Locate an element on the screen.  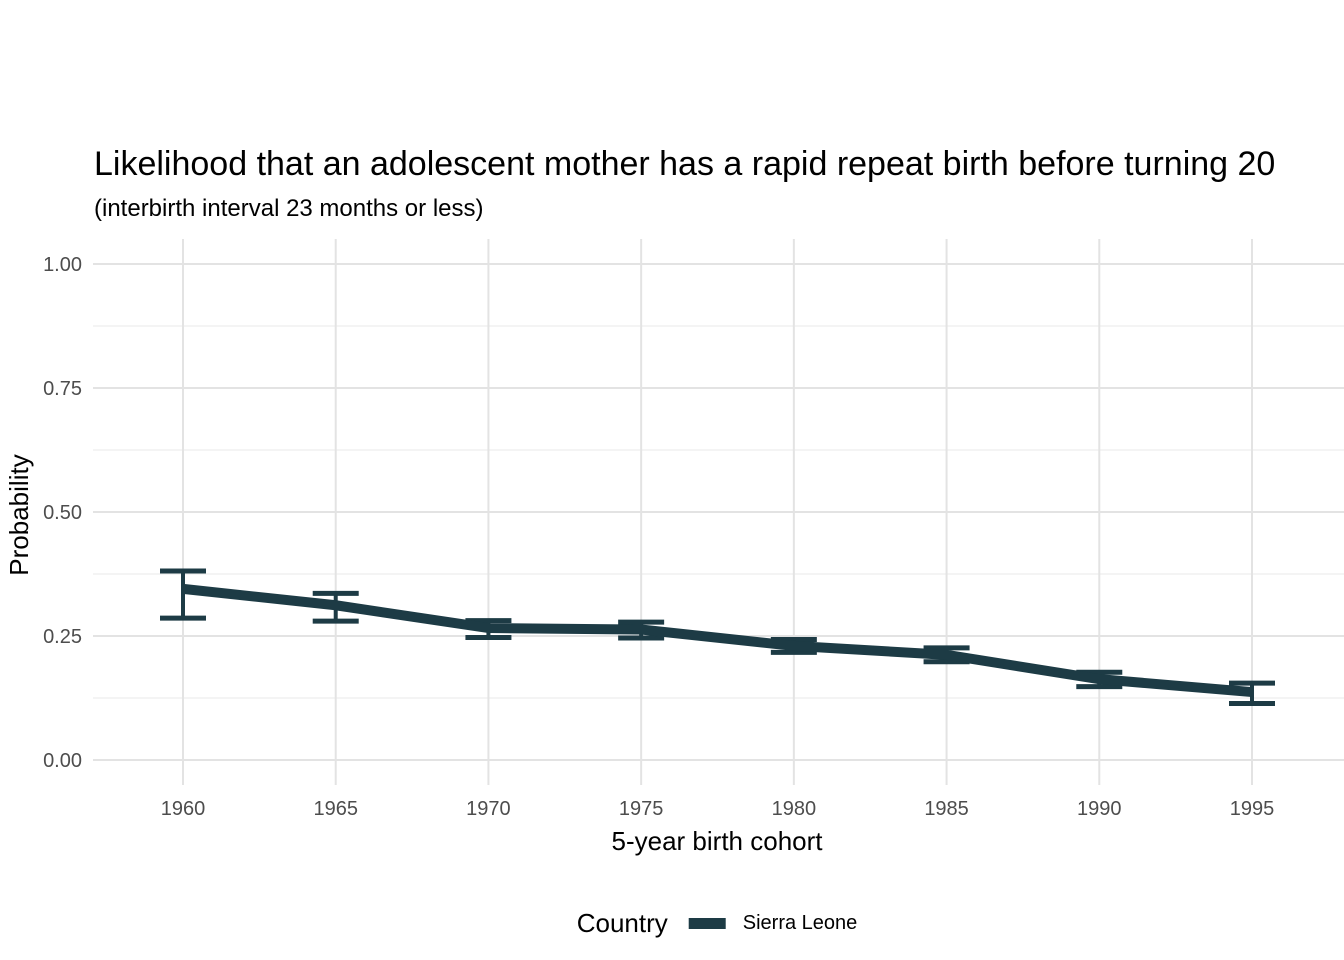
y-tick-label: 0.50 is located at coordinates (62, 513).